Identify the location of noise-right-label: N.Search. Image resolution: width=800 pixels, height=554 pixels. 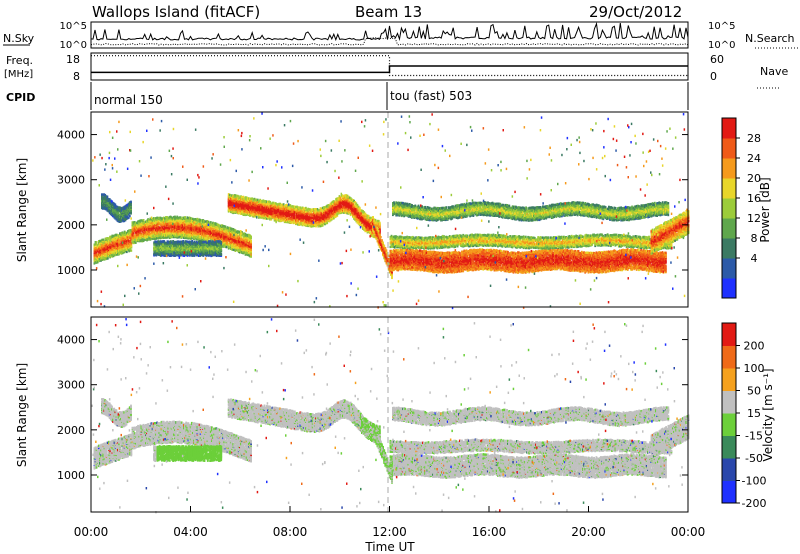
(770, 38).